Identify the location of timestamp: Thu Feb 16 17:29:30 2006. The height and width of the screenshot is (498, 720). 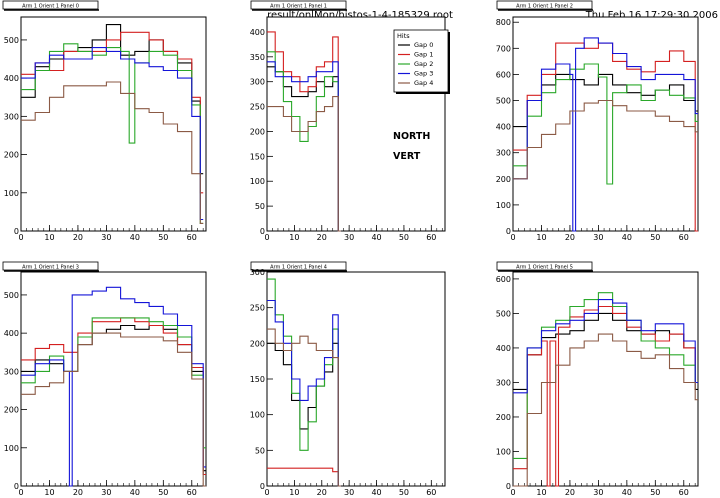
(651, 15).